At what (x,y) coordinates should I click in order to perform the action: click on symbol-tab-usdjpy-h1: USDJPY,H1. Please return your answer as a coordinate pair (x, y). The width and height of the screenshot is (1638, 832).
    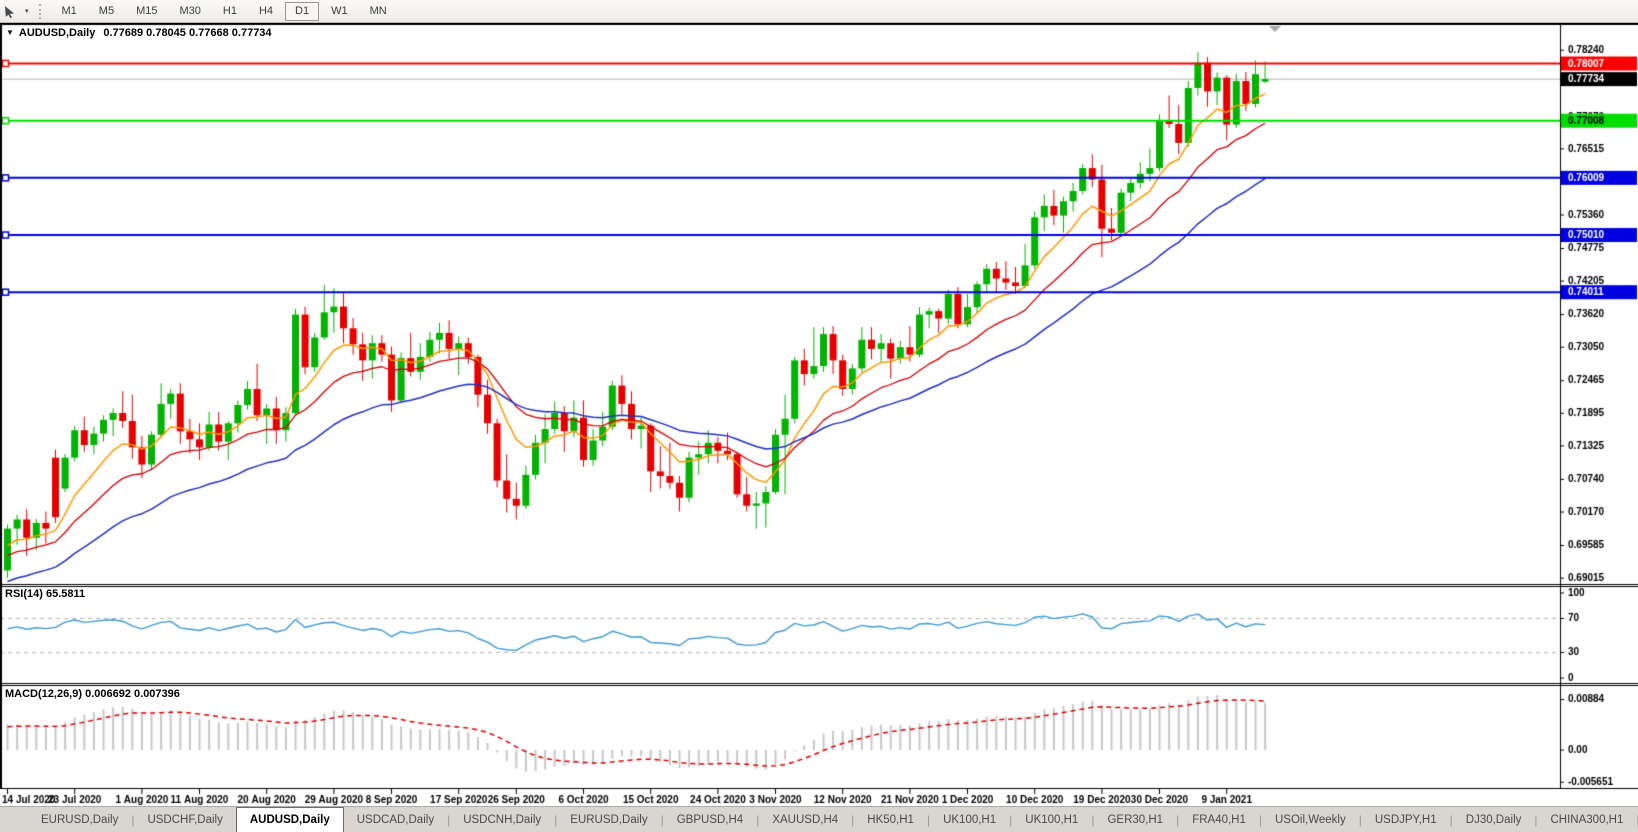
    Looking at the image, I should click on (1405, 819).